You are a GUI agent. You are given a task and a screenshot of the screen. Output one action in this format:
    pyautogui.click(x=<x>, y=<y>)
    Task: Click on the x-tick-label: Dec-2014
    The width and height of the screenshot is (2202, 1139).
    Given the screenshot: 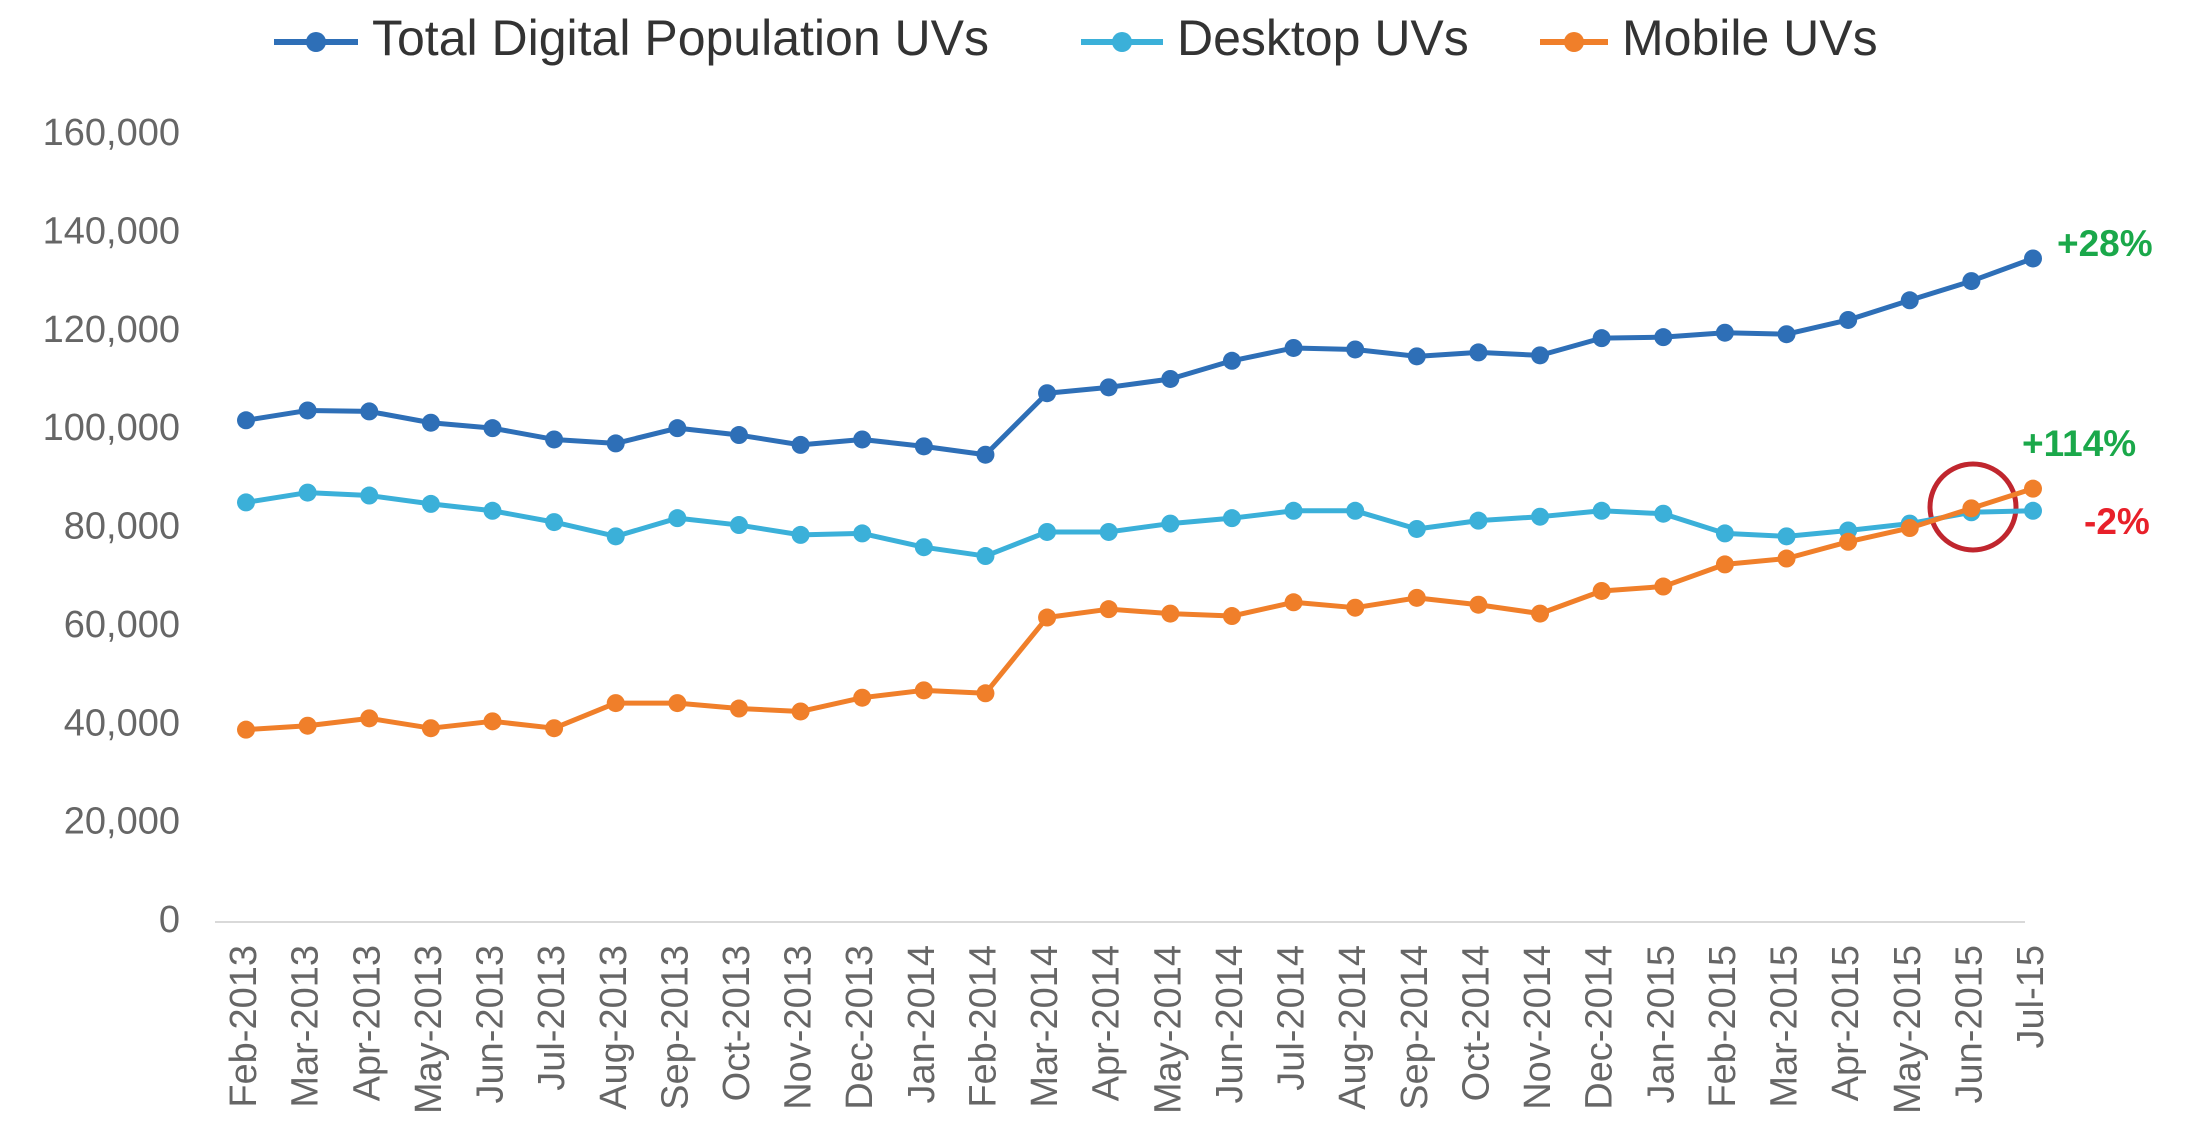 What is the action you would take?
    pyautogui.click(x=1600, y=1027)
    